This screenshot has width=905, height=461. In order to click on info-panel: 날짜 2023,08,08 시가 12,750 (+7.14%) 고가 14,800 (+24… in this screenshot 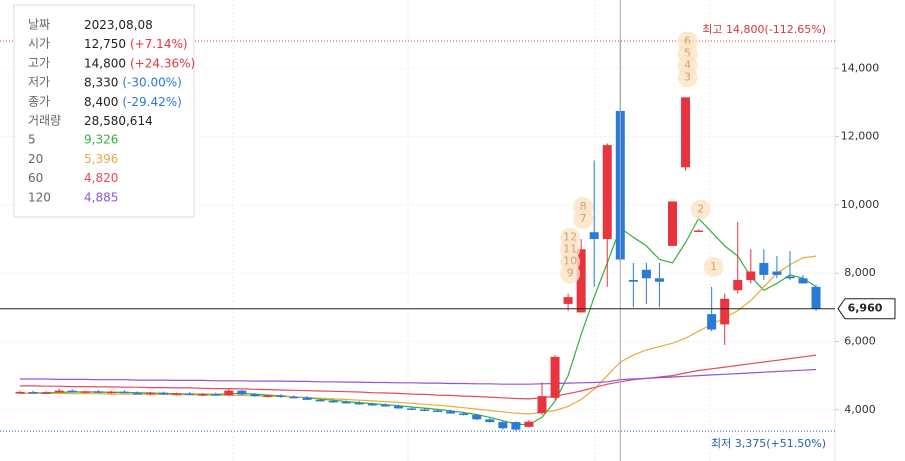, I will do `click(104, 111)`.